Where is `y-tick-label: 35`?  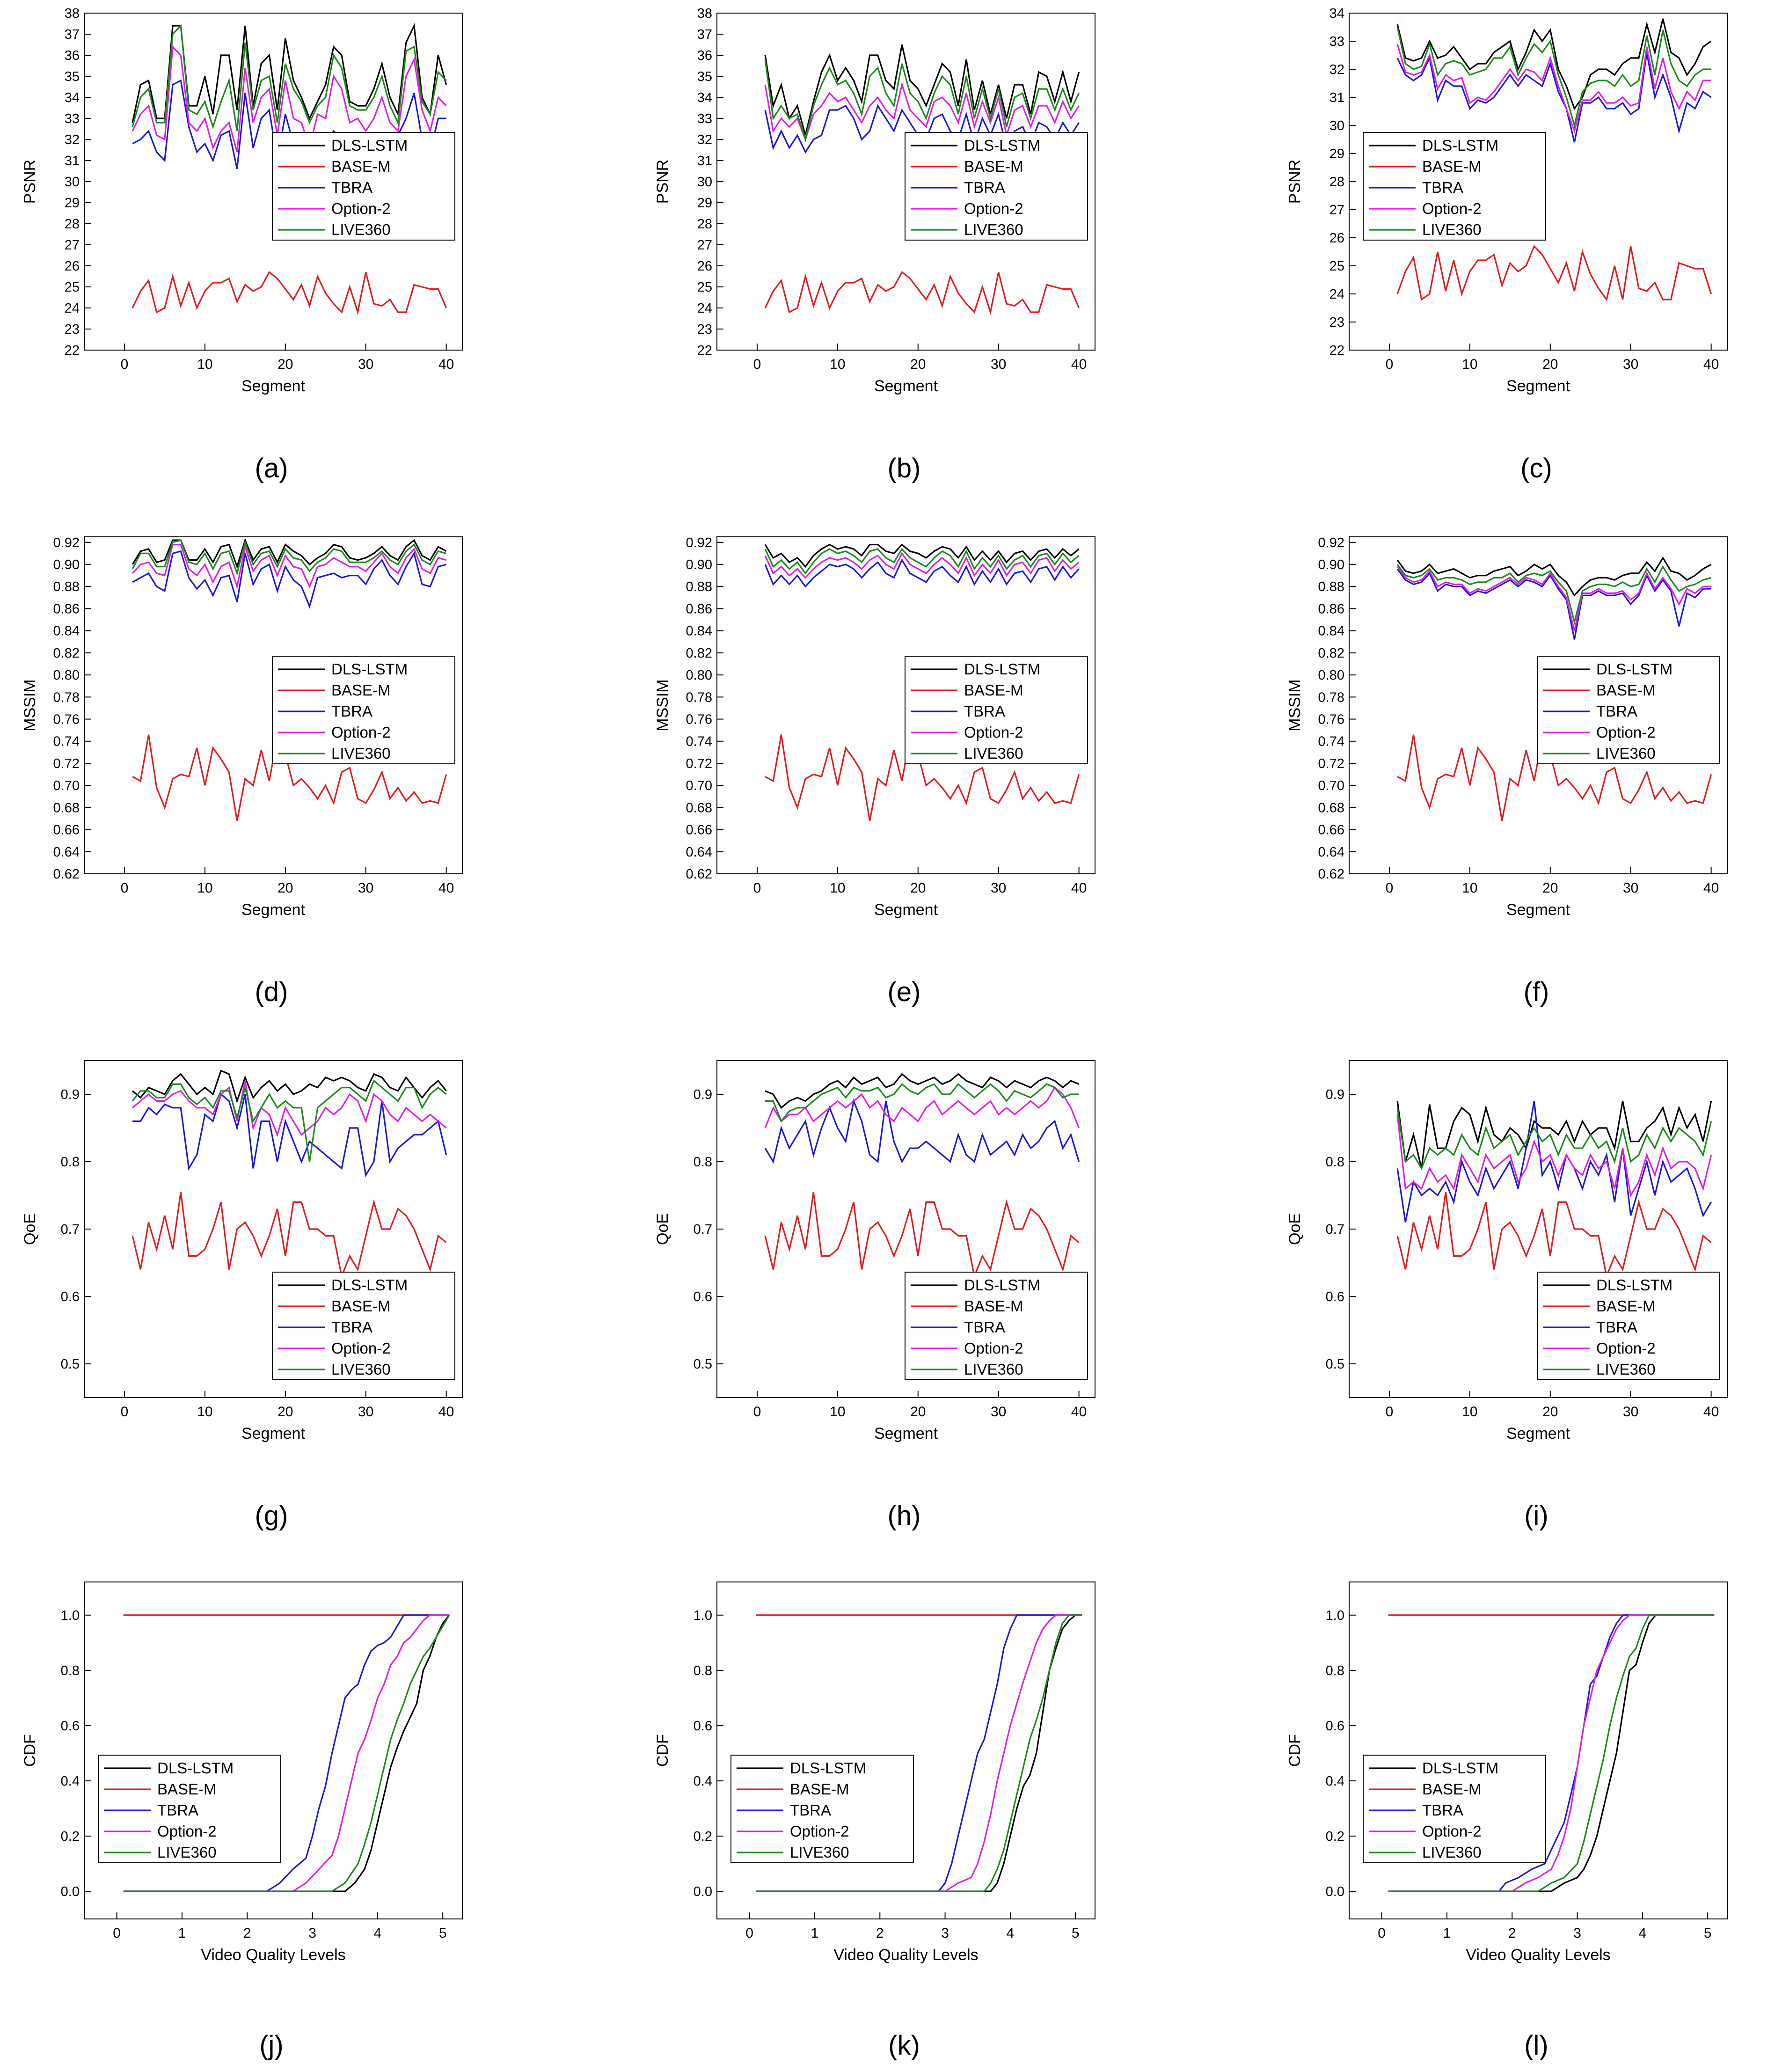
y-tick-label: 35 is located at coordinates (73, 76).